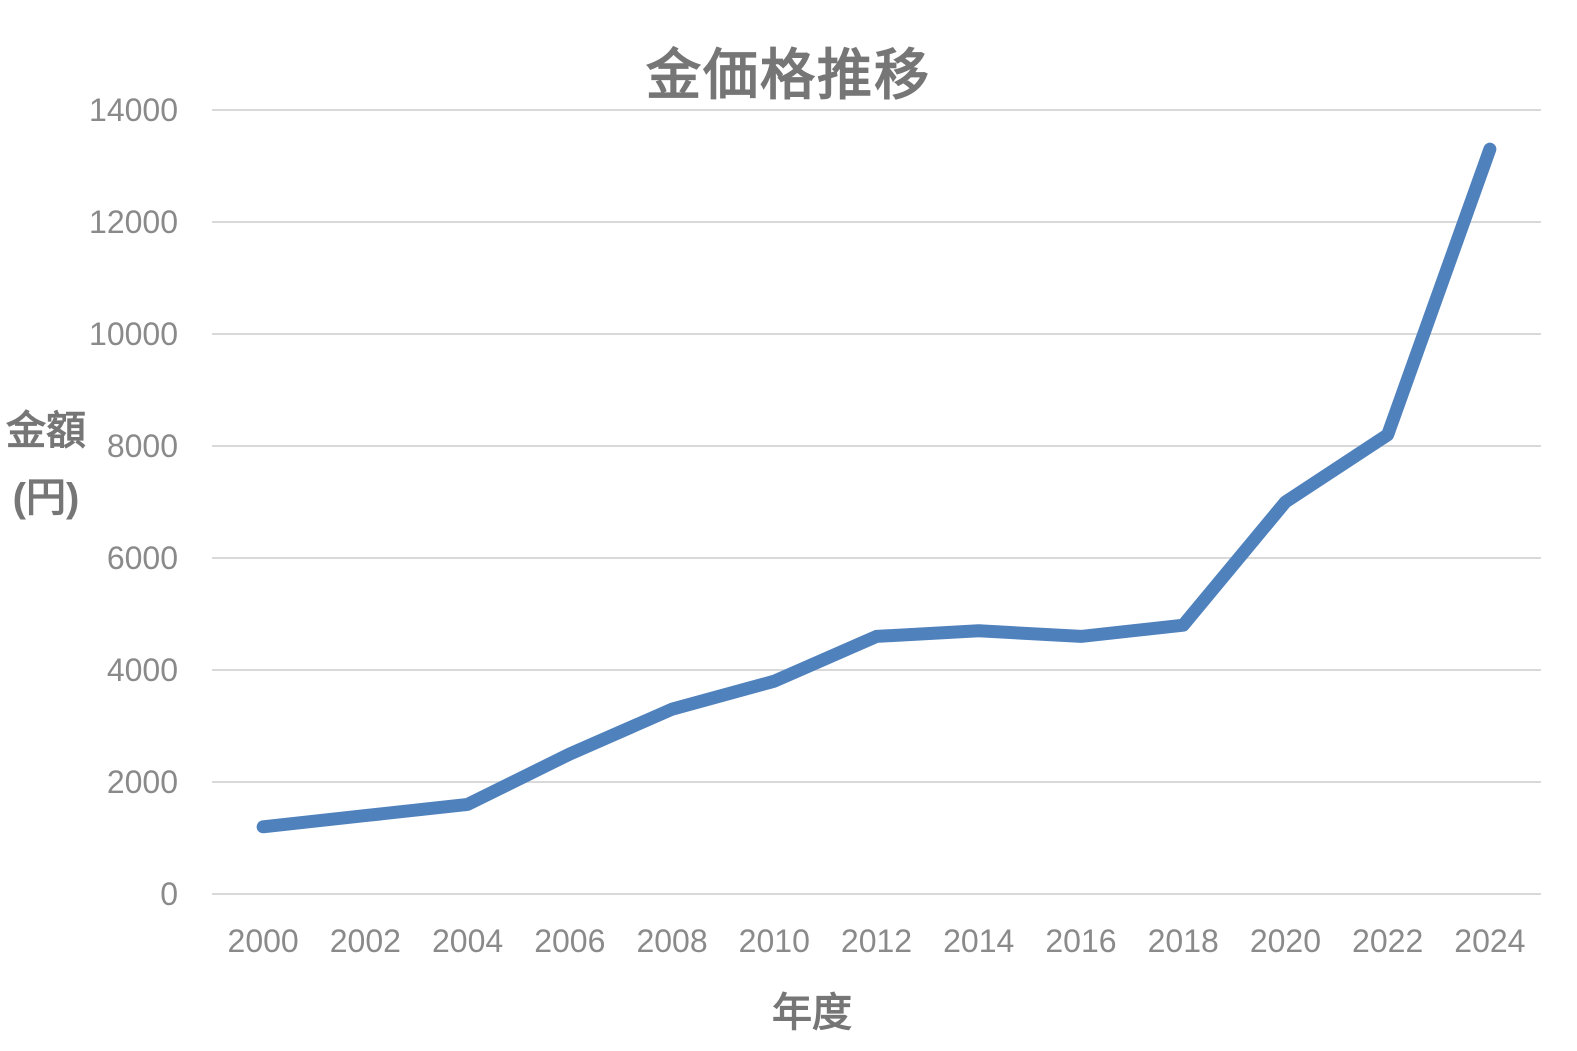 The width and height of the screenshot is (1577, 1051). I want to click on y-axis-title: 金額 (円), so click(46, 465).